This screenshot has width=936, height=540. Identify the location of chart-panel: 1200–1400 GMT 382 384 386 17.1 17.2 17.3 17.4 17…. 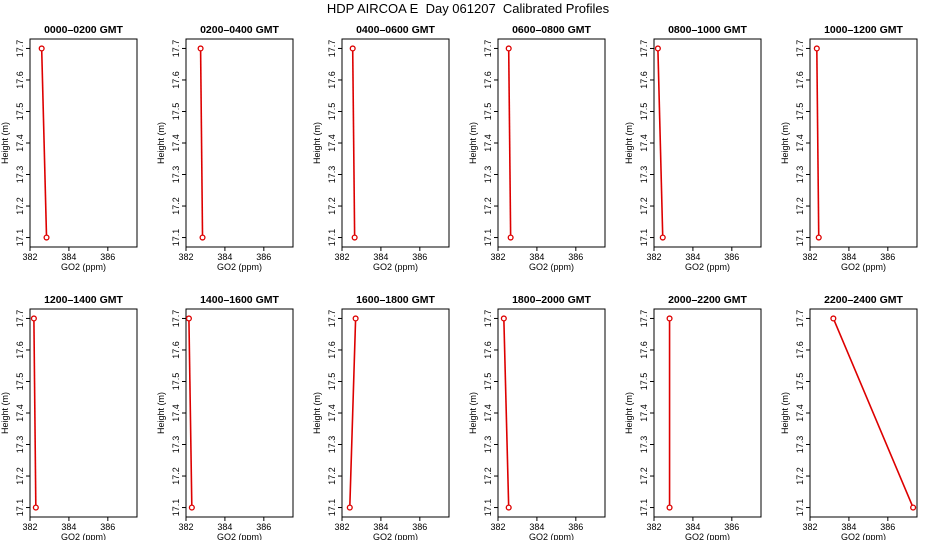
(78, 405).